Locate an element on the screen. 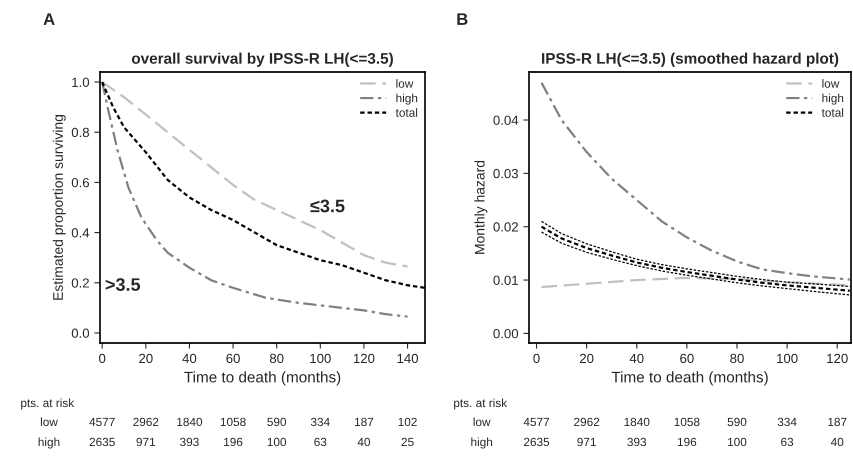 This screenshot has width=853, height=458. y-tick-label: 0.8 is located at coordinates (81, 133).